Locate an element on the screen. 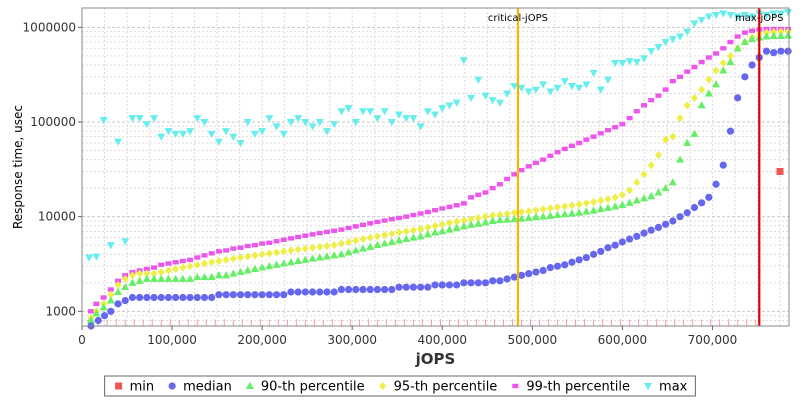  legend-label: min is located at coordinates (142, 387).